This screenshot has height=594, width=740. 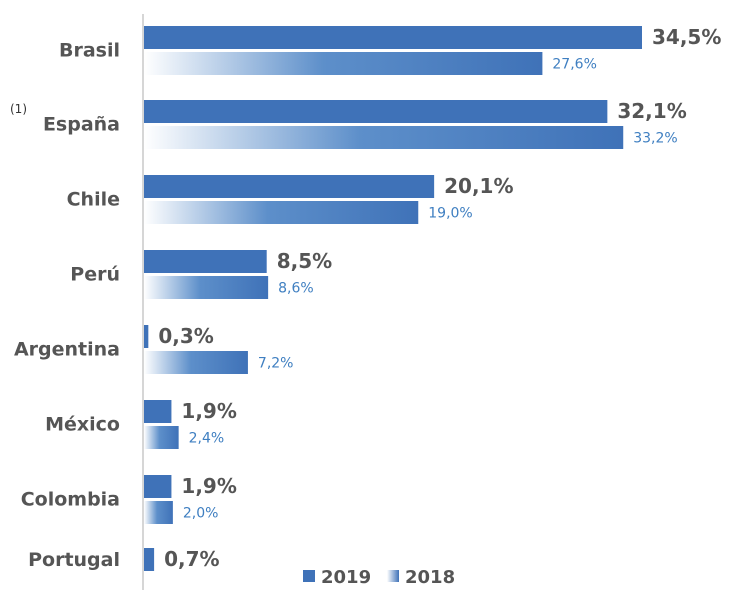 I want to click on value-label-2018-brasil: 27,6%, so click(x=574, y=65).